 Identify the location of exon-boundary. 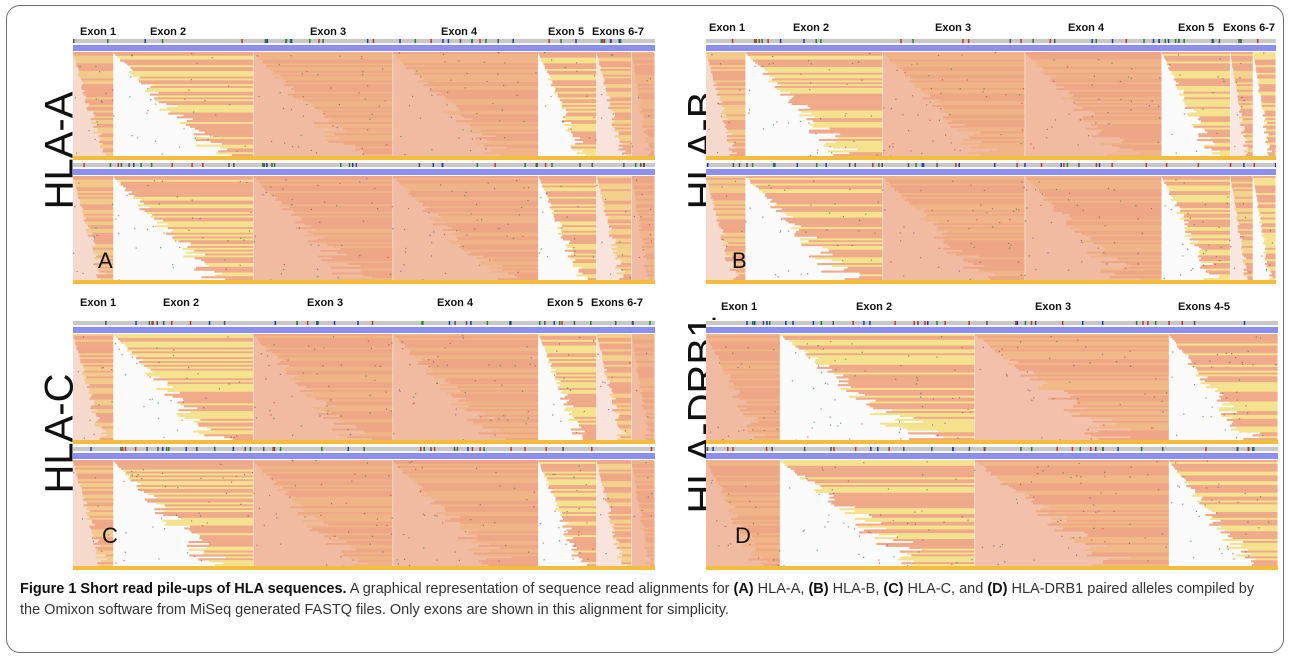
(780, 387).